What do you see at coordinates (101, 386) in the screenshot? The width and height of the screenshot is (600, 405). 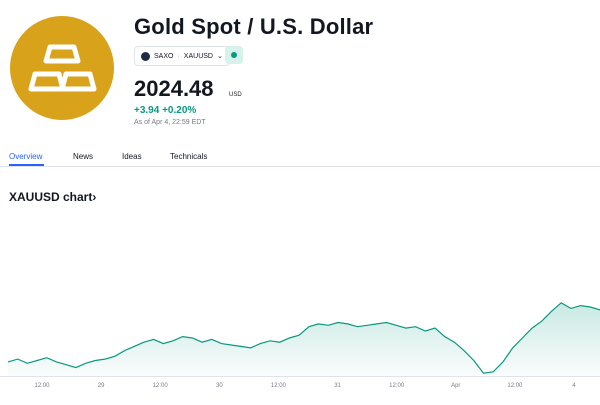 I see `x-tick-label: 29` at bounding box center [101, 386].